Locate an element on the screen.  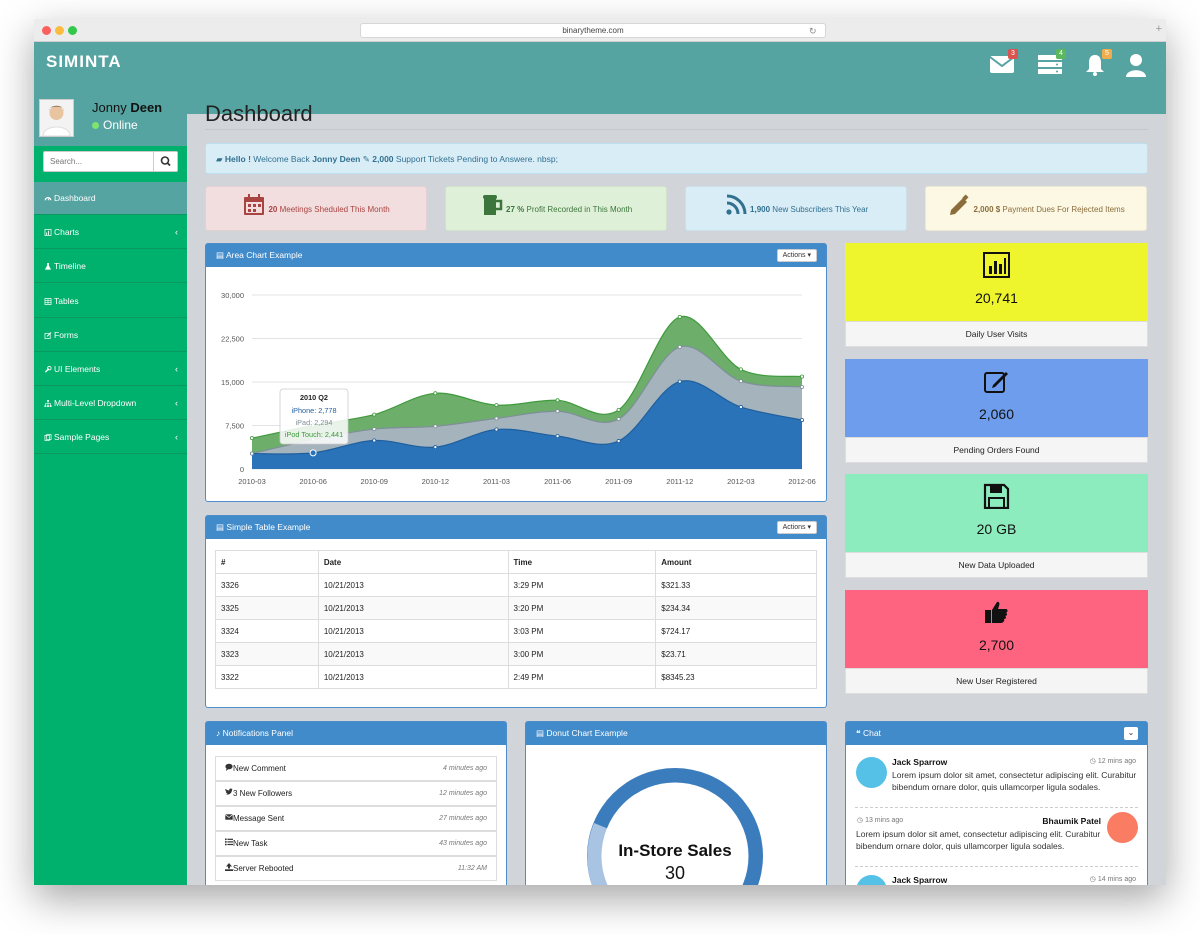
table-header-cell: Amount is located at coordinates (736, 562).